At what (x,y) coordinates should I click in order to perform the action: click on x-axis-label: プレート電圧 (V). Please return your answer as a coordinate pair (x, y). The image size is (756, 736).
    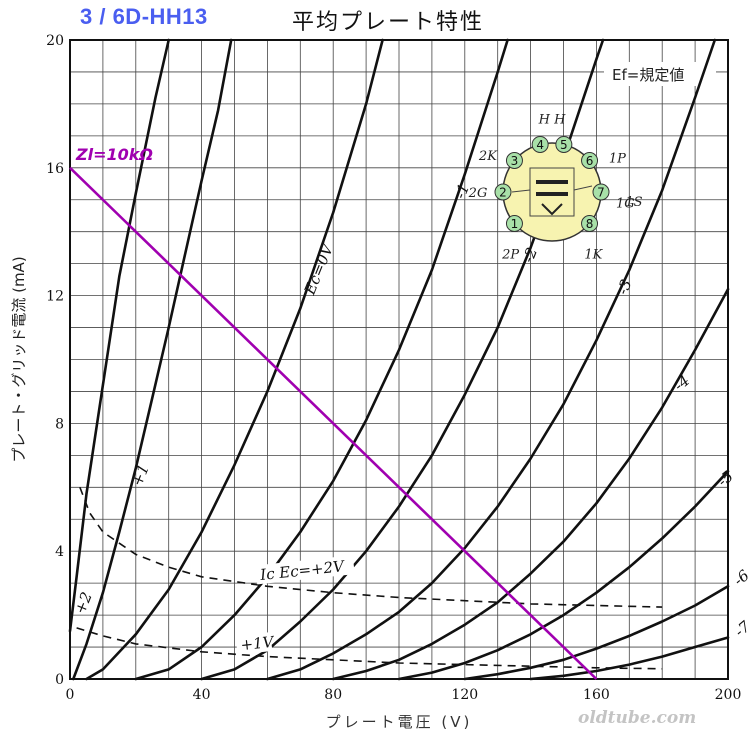
    Looking at the image, I should click on (399, 722).